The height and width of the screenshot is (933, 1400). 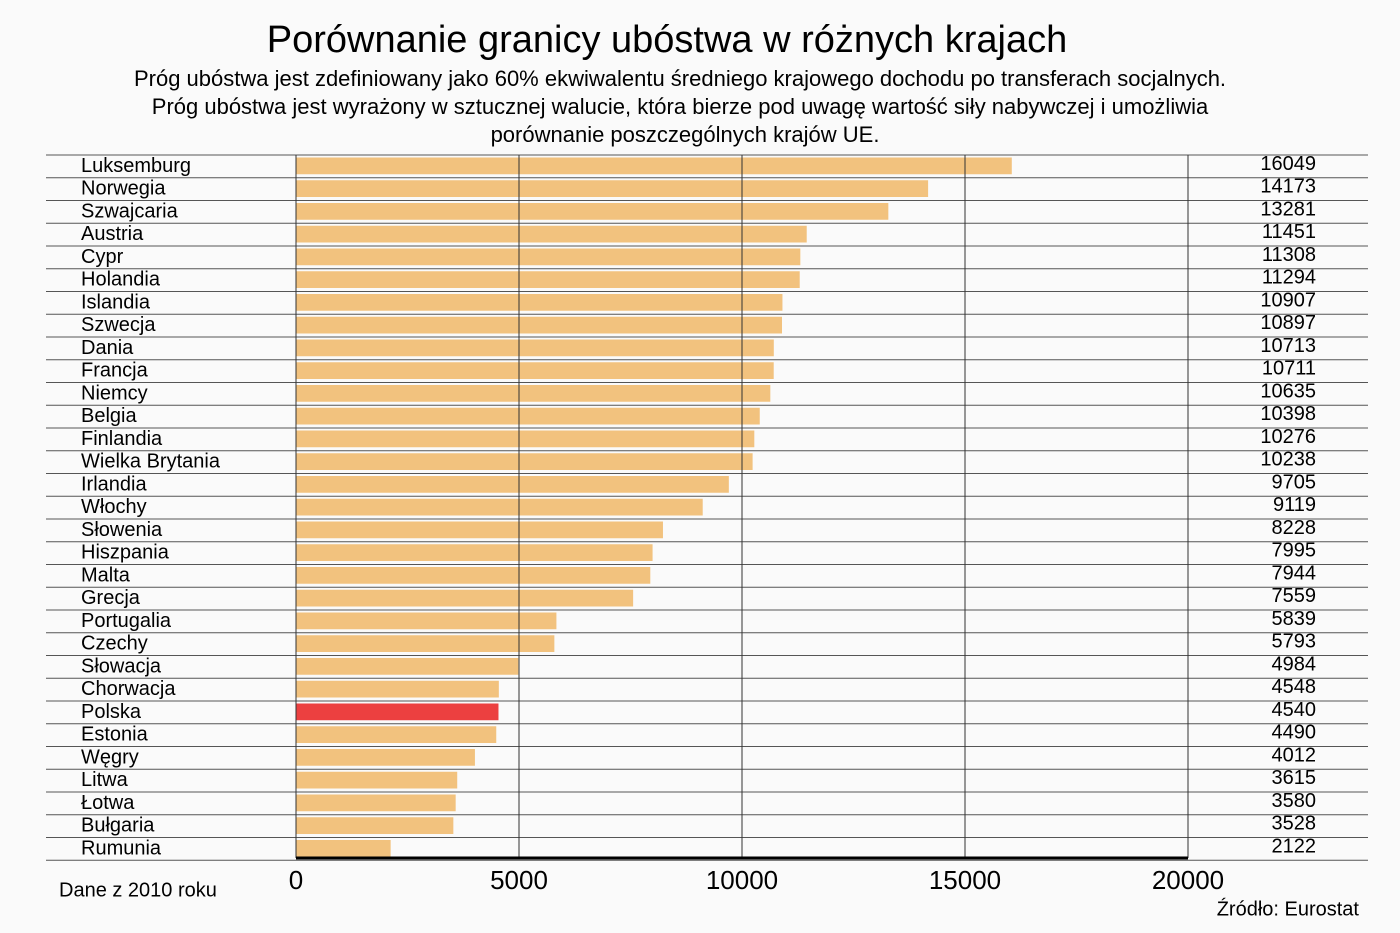 I want to click on value-label: 4540, so click(x=1294, y=710).